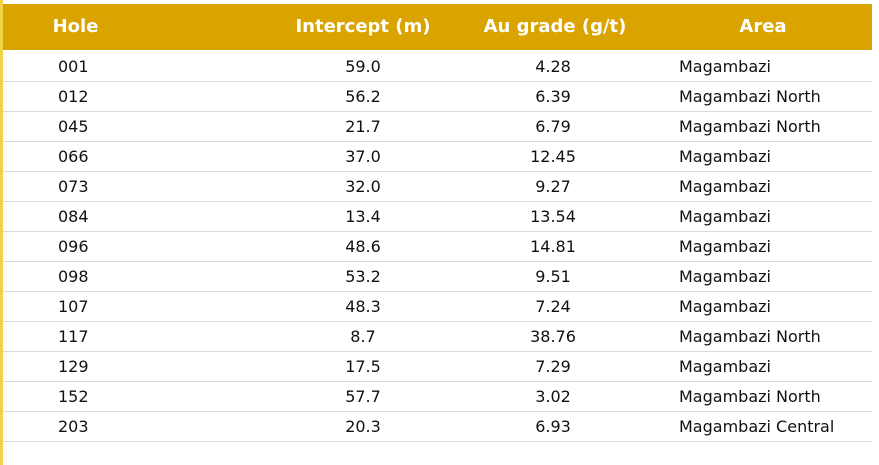 Image resolution: width=879 pixels, height=465 pixels. I want to click on table-cell: 14.81, so click(553, 246).